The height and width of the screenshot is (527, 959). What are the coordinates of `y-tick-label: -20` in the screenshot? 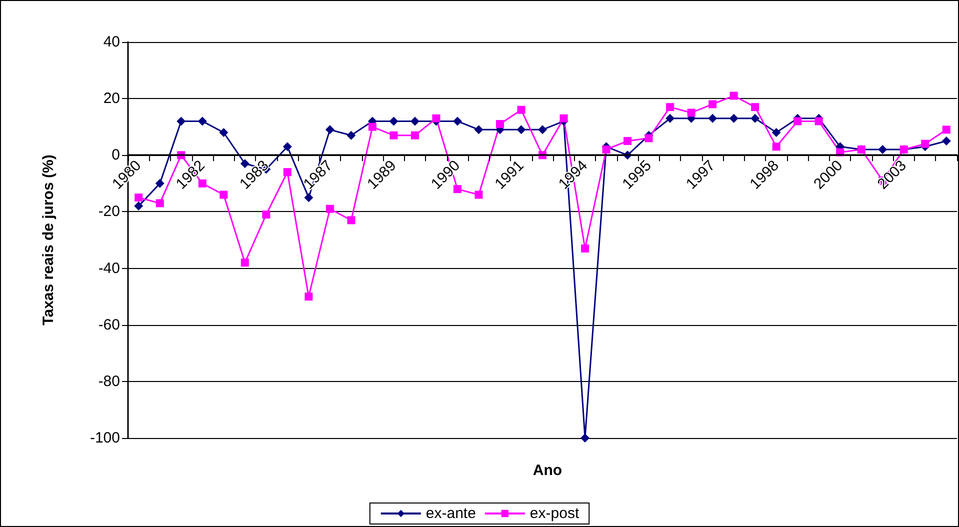 It's located at (109, 211).